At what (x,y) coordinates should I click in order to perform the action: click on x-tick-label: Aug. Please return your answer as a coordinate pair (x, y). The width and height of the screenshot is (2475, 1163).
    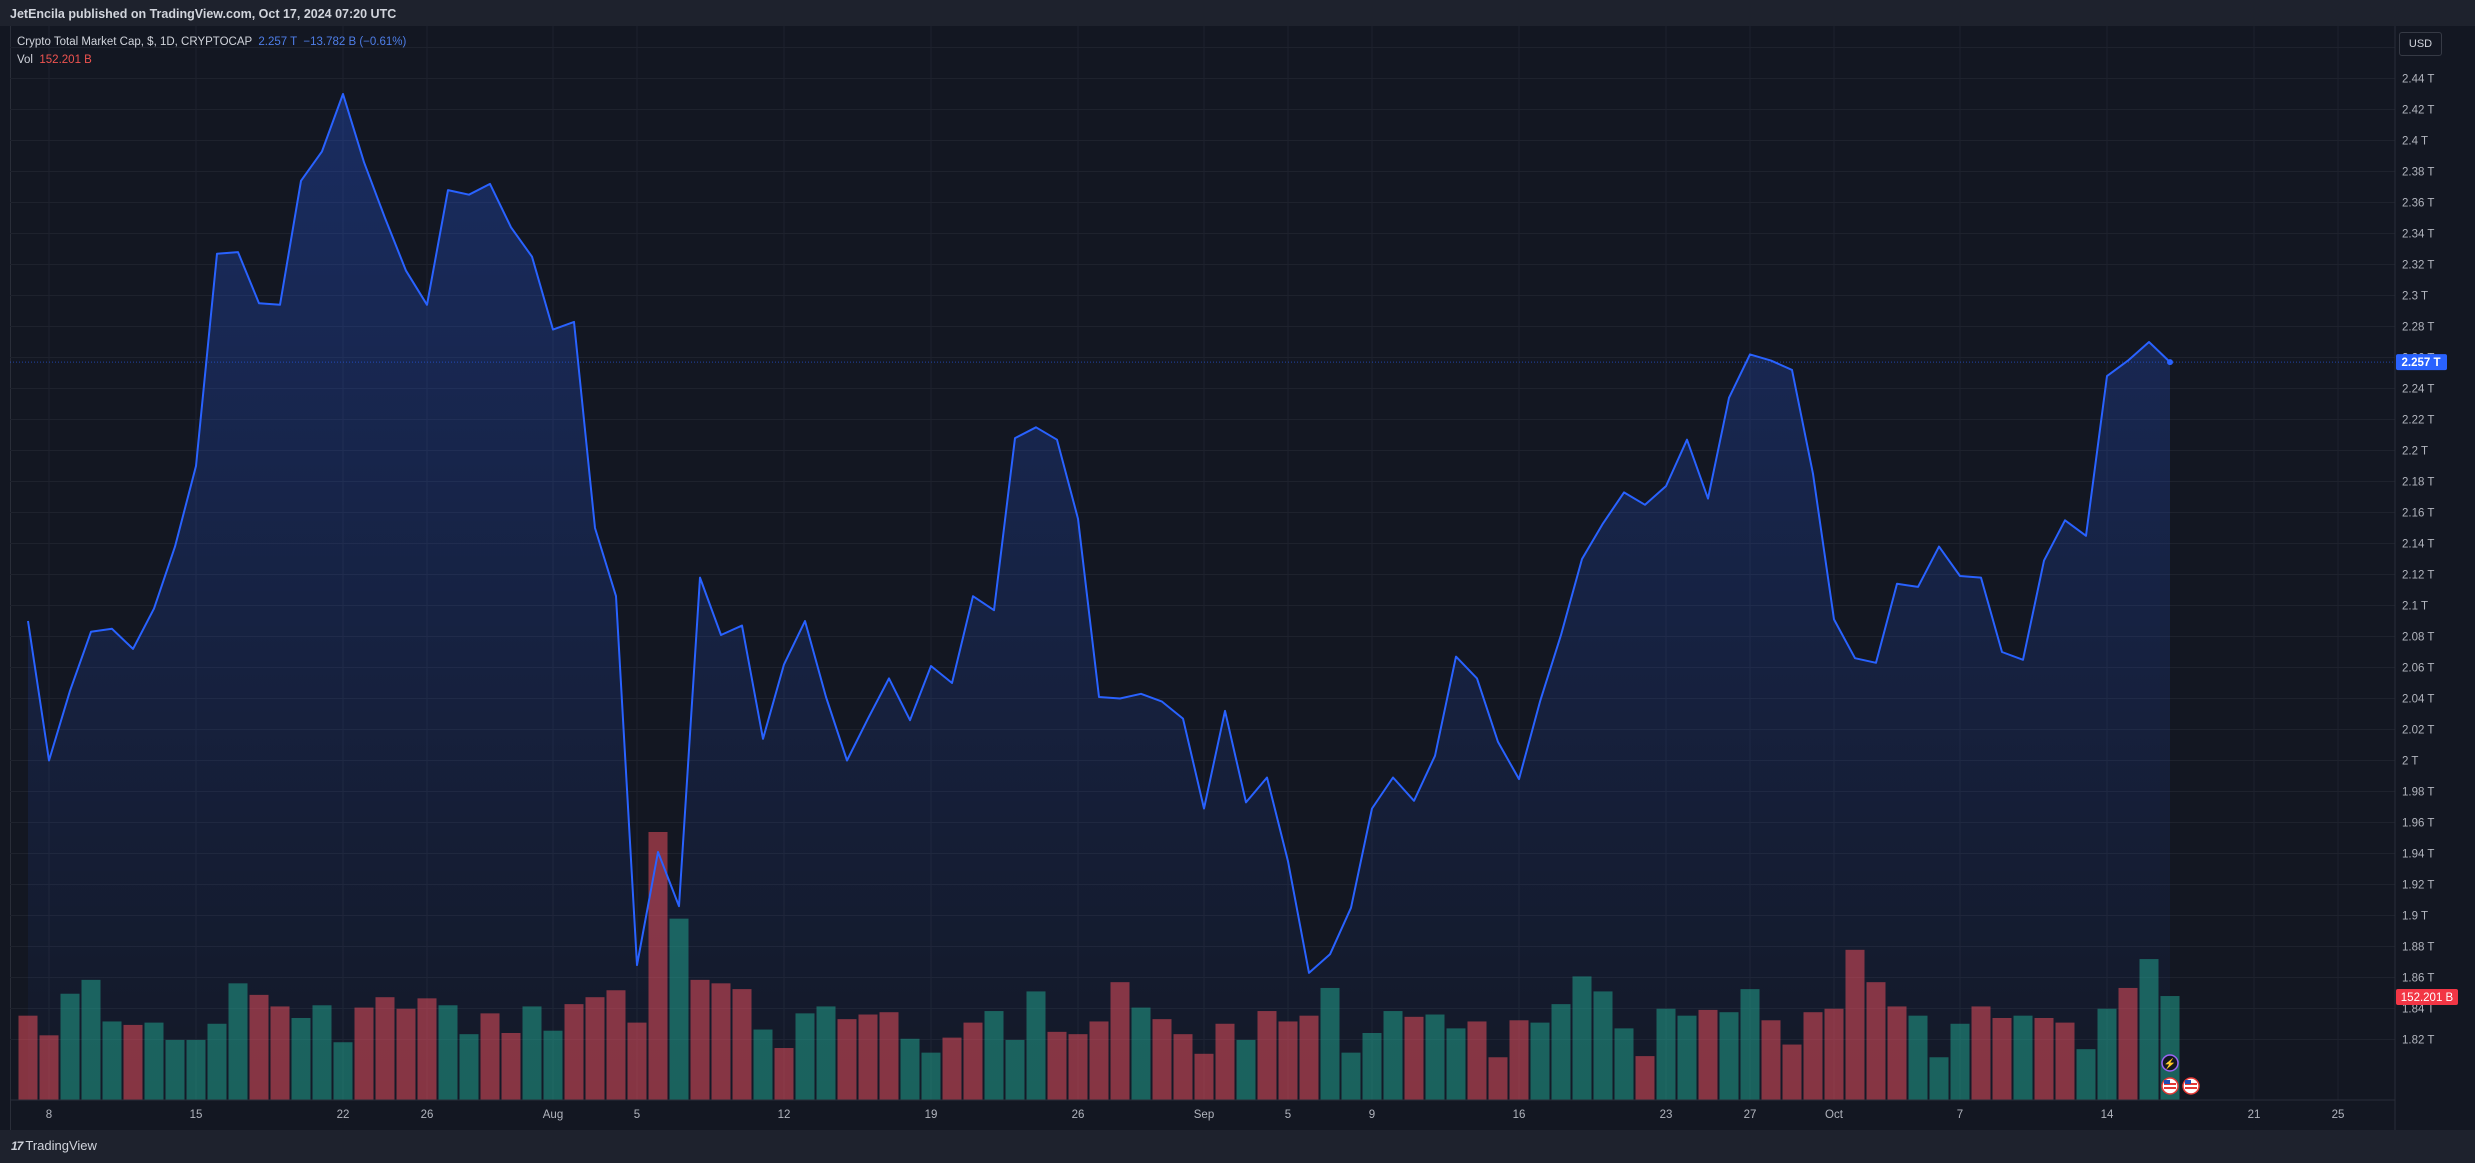
    Looking at the image, I should click on (553, 1115).